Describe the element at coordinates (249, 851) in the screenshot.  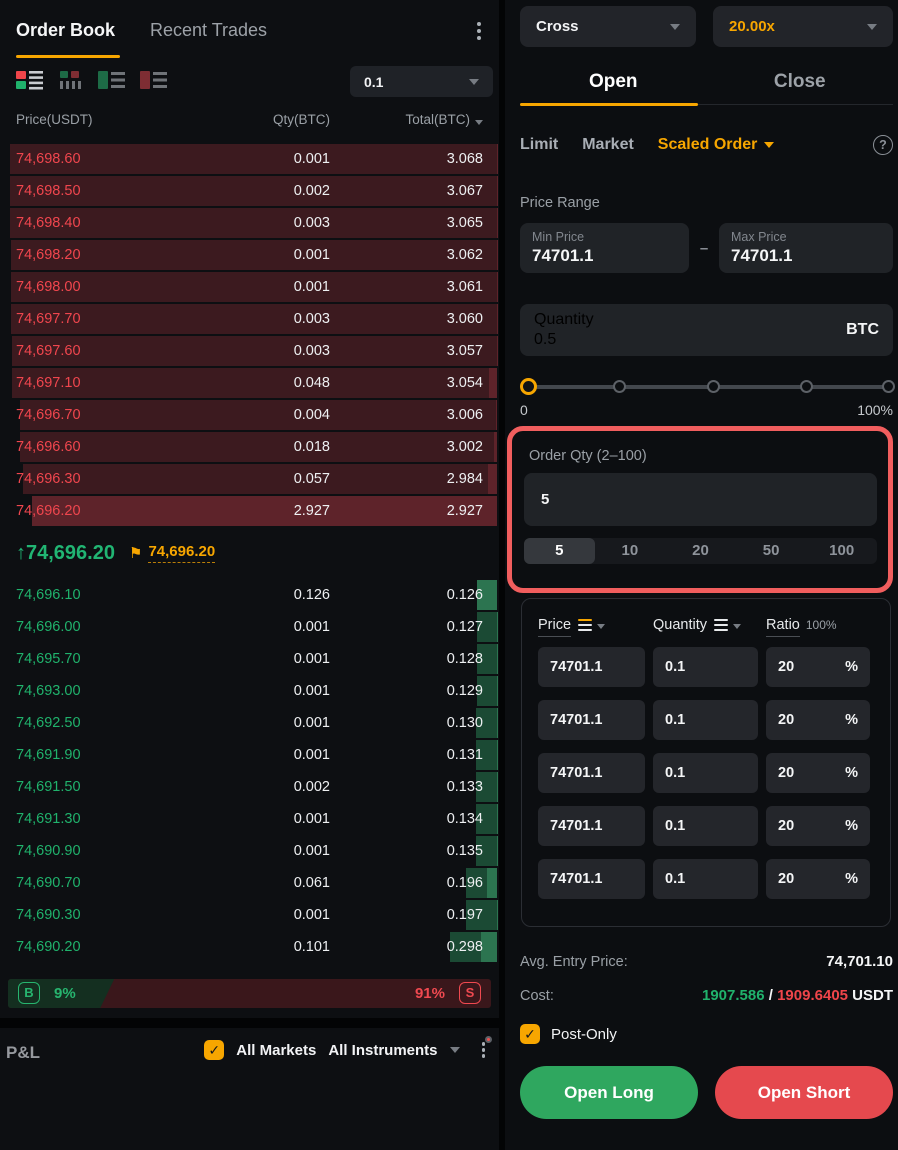
I see `bid-row: 74,690.90 0.001 0.135` at that location.